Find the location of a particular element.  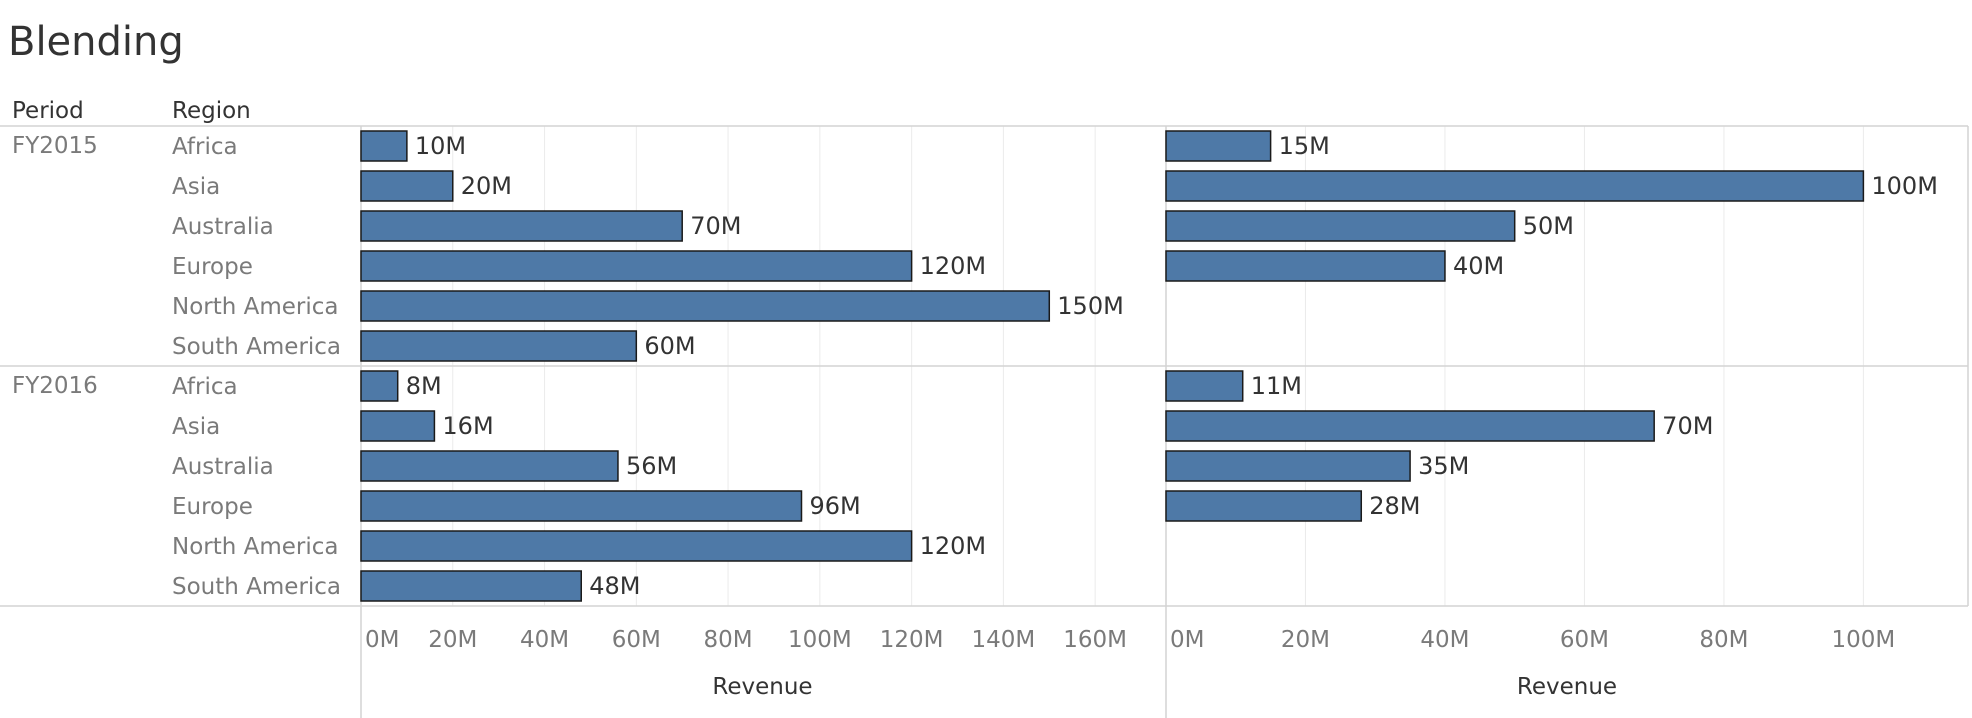

period-header: Period is located at coordinates (48, 111).